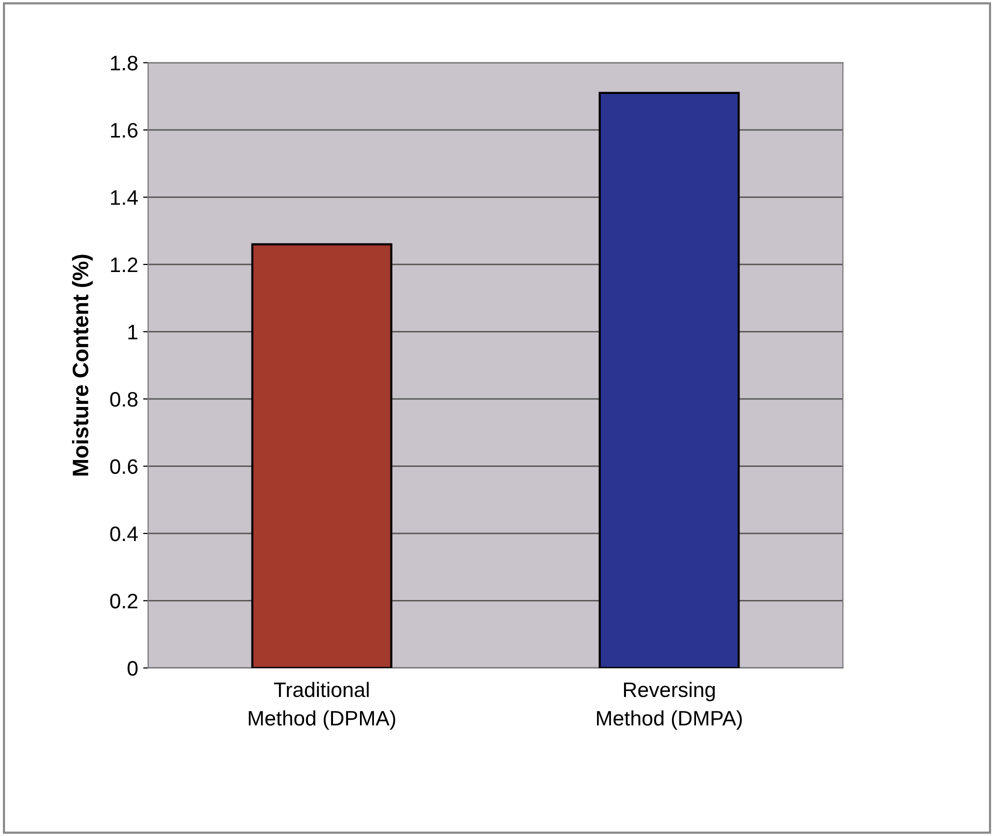  What do you see at coordinates (124, 601) in the screenshot?
I see `y-tick-label: 0.2` at bounding box center [124, 601].